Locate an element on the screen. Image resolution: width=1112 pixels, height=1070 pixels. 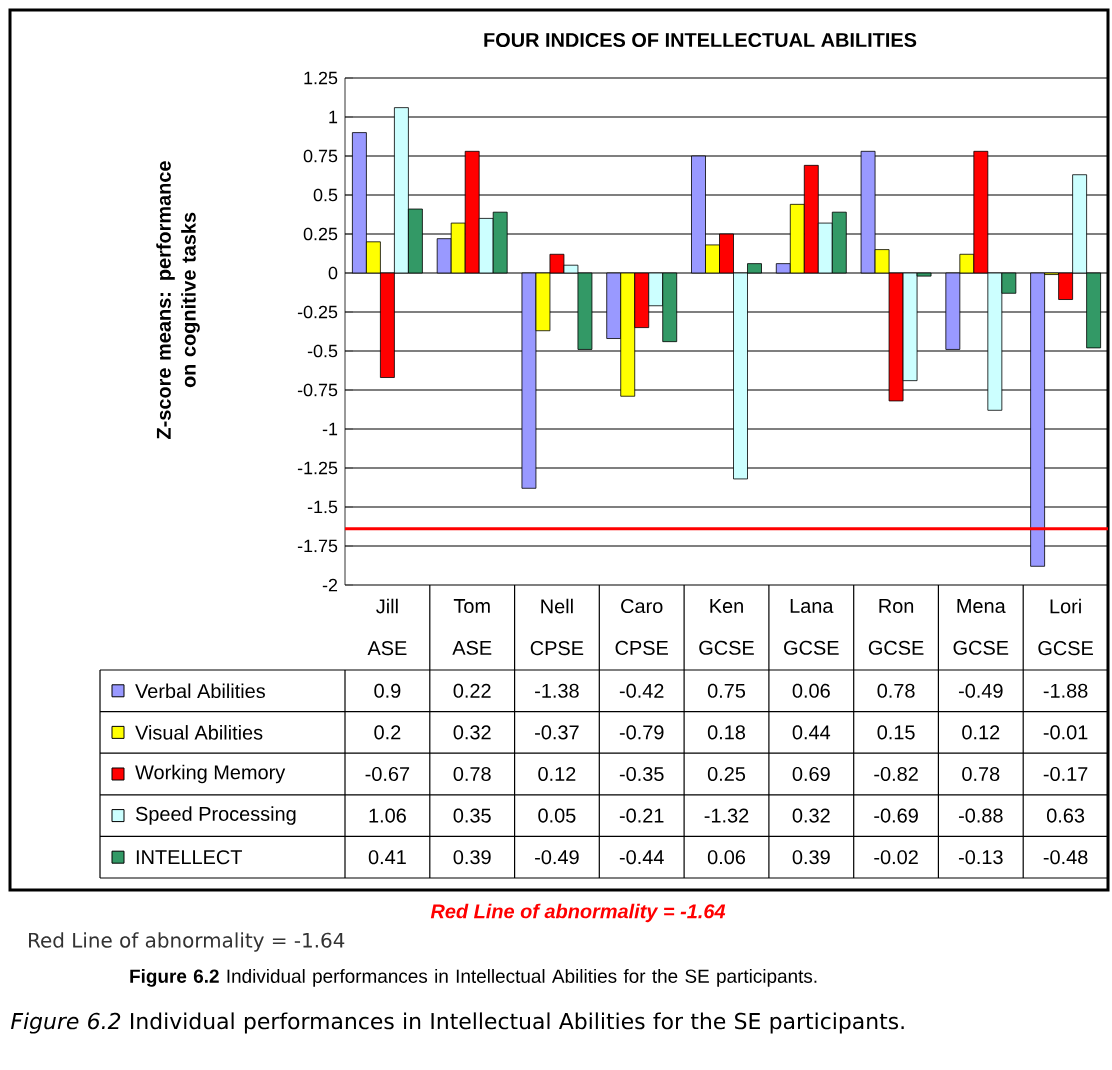
category-label: Jill ASE is located at coordinates (387, 627).